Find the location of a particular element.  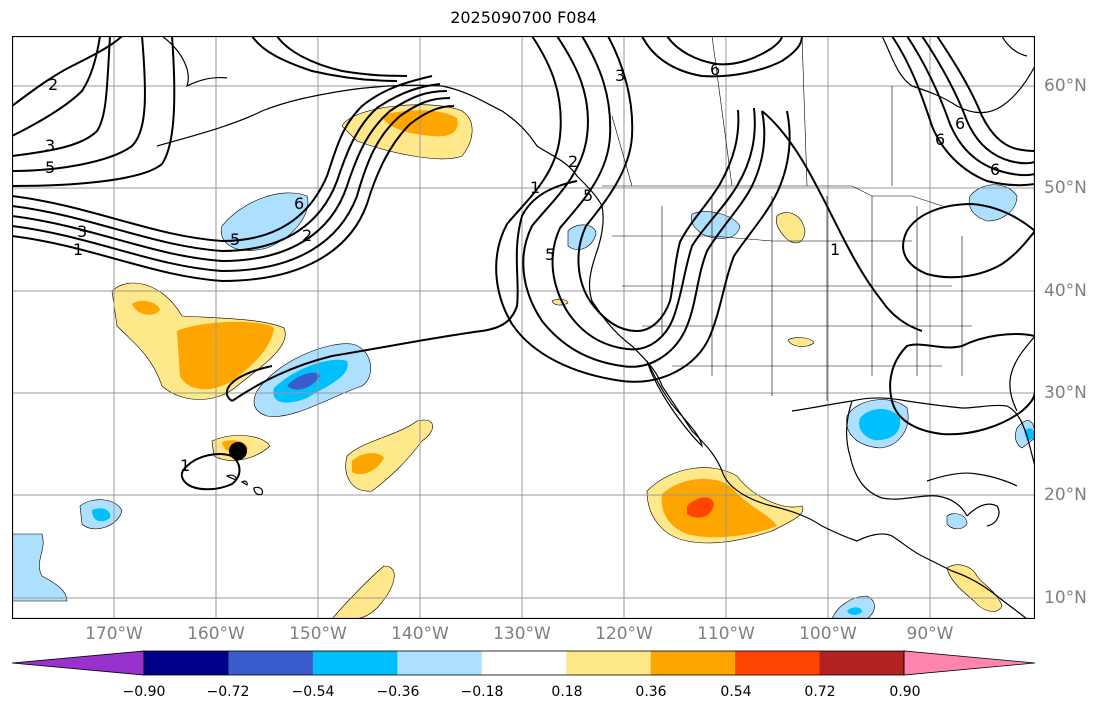

colorbar-tick-label: −0.36 is located at coordinates (398, 692).